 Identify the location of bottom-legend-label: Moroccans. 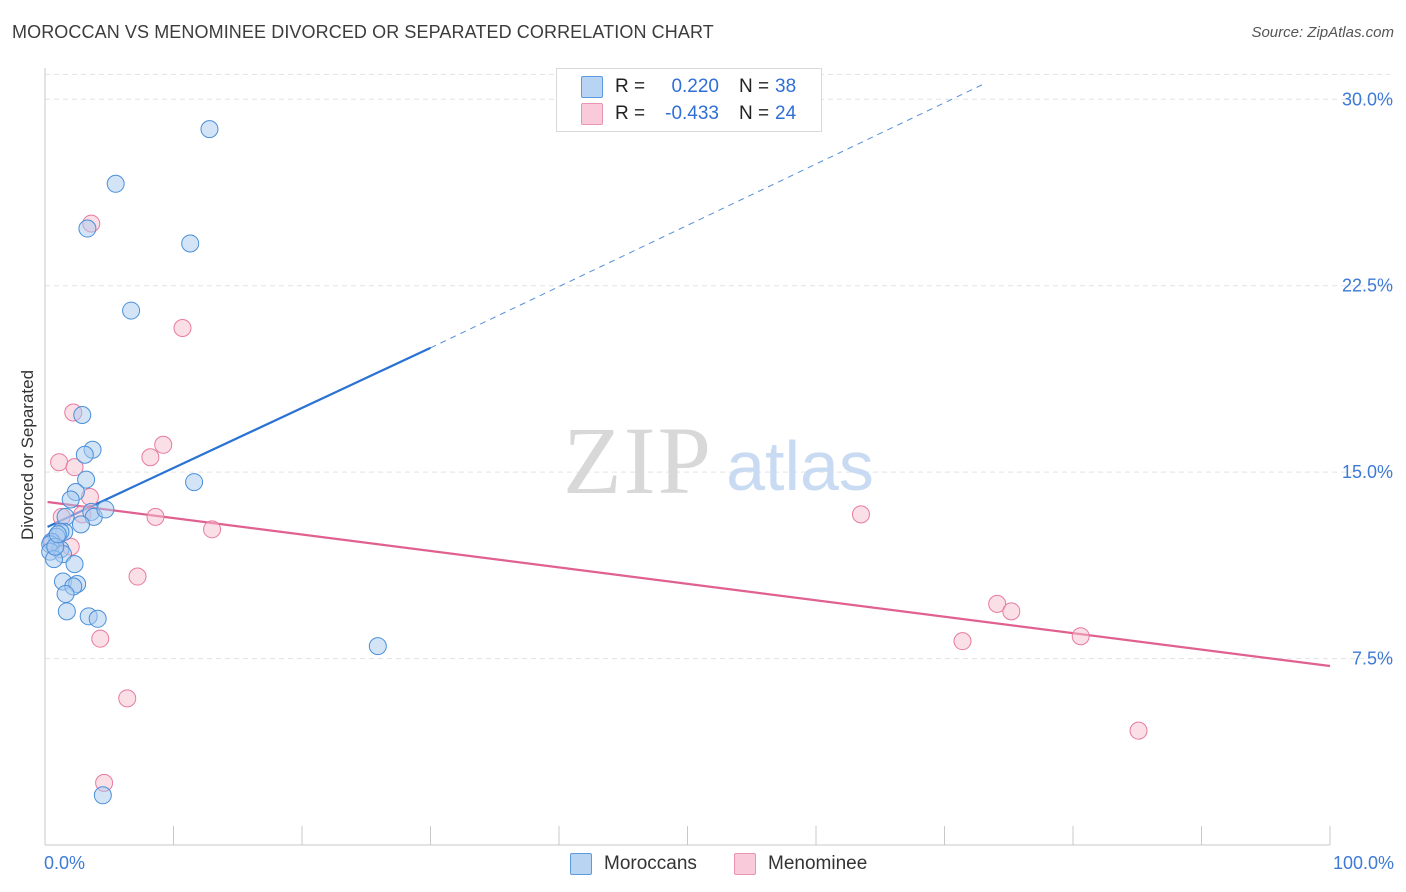
(650, 863).